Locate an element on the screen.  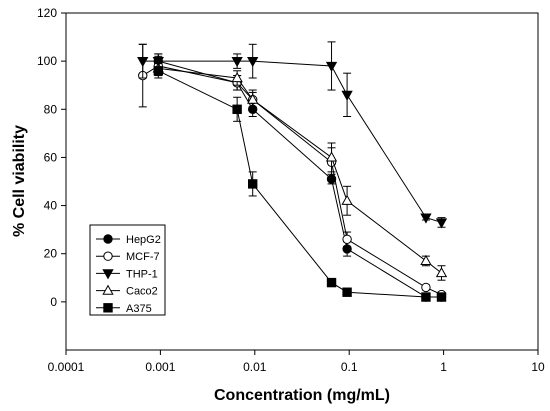
legend-label-mcf-7: MCF-7 is located at coordinates (143, 257).